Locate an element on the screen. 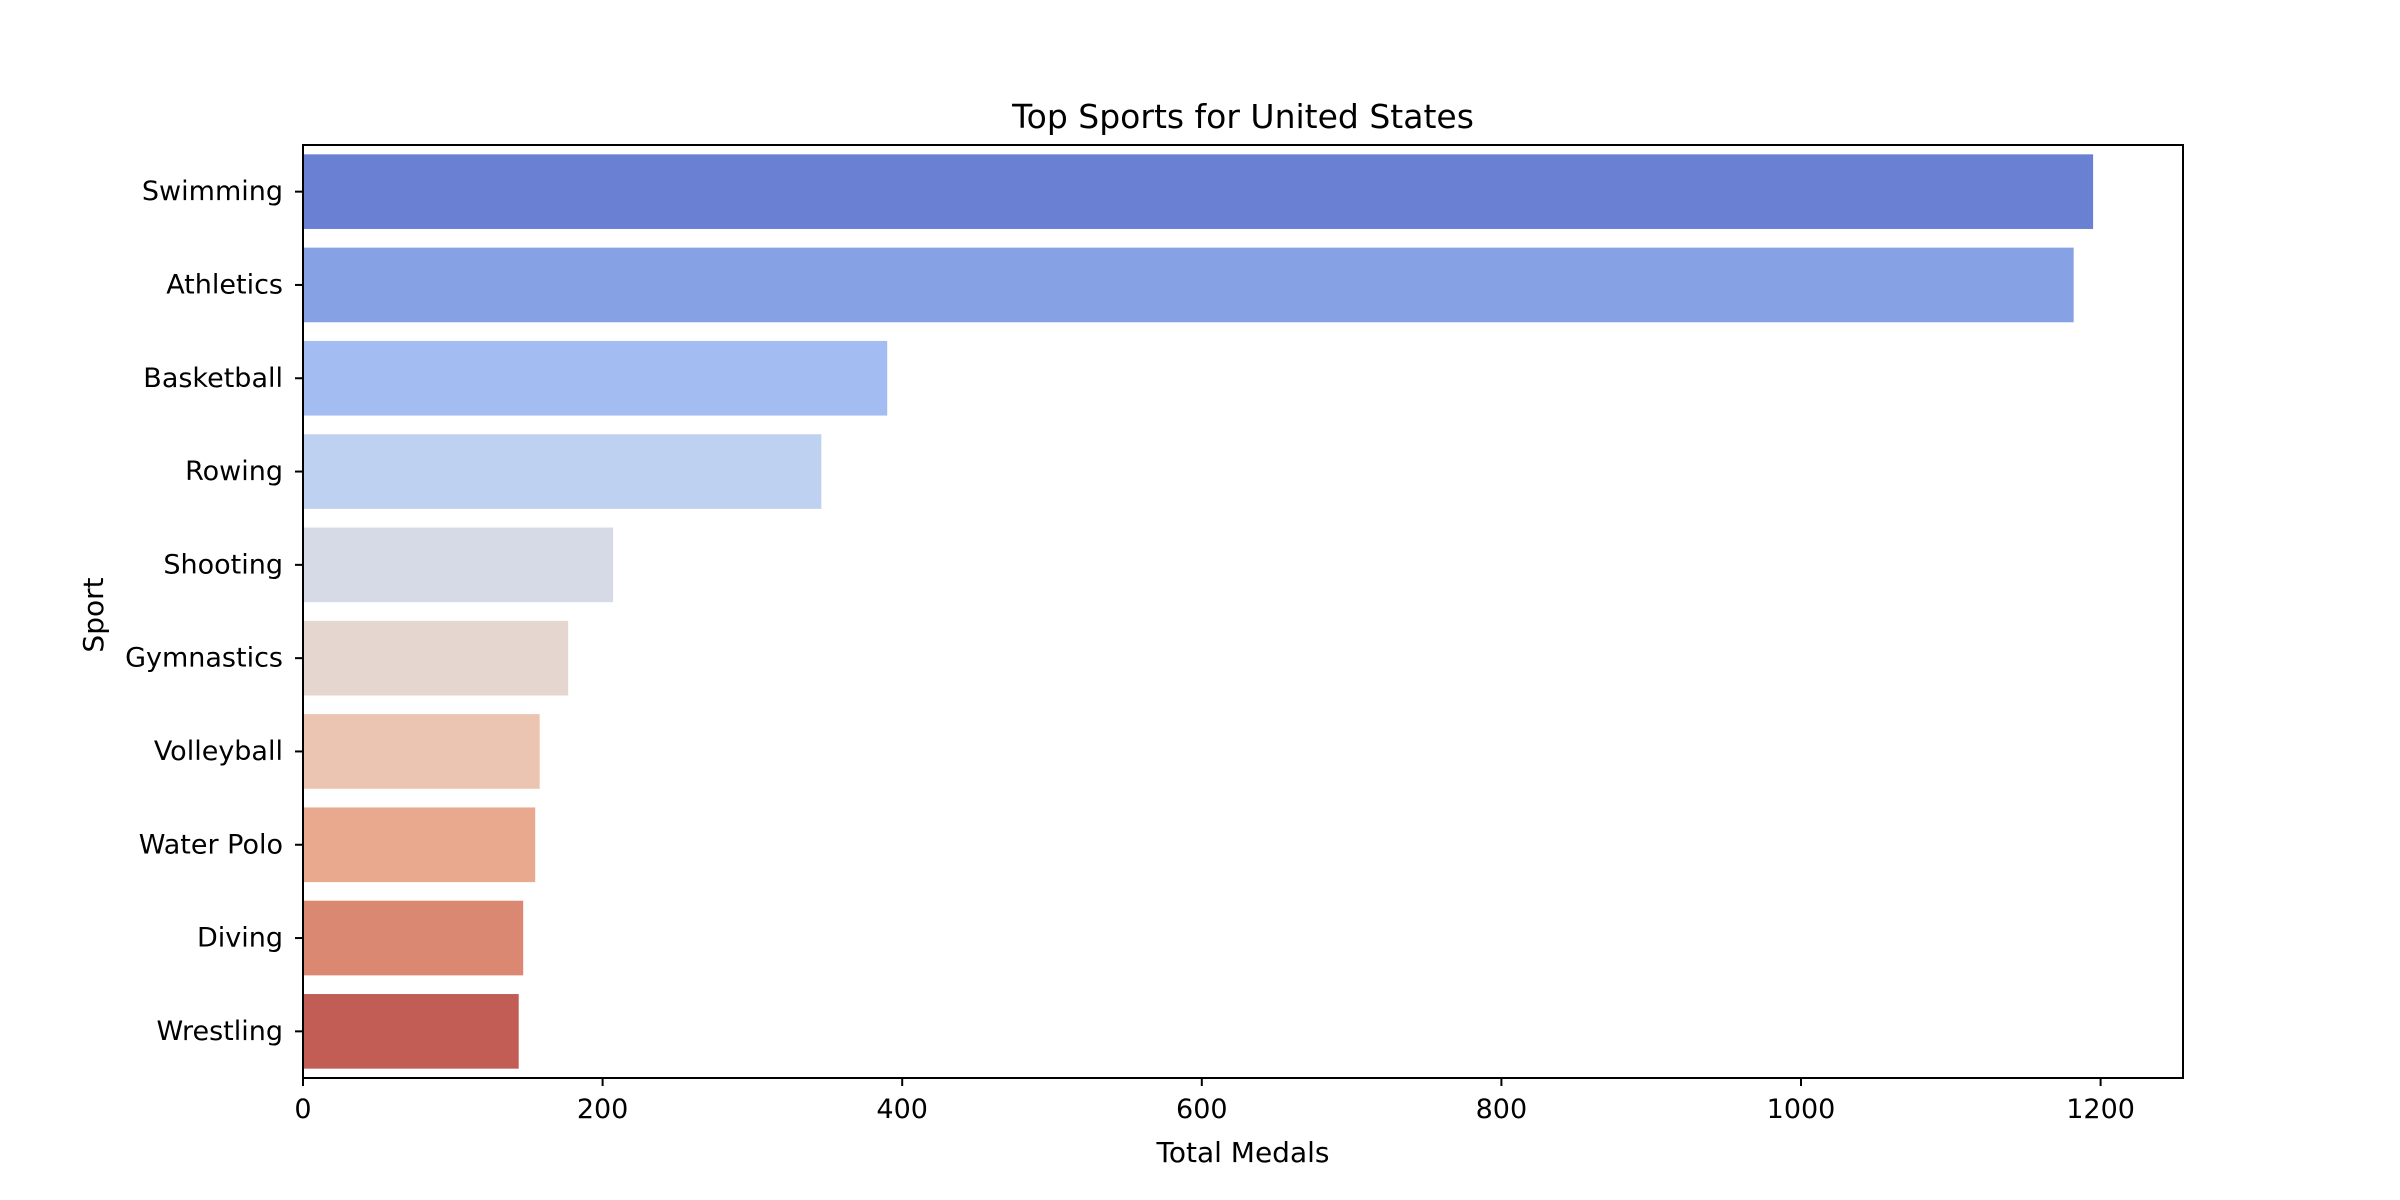  x-tick-label-400: 400 is located at coordinates (902, 1109).